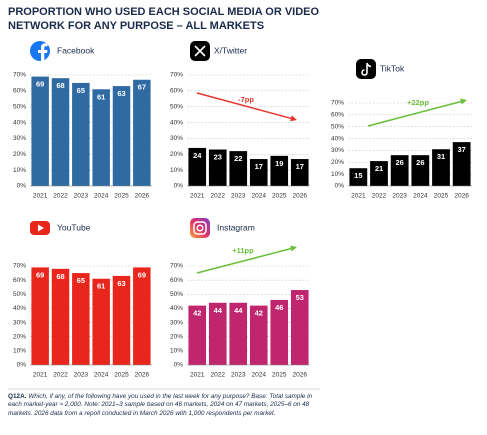  What do you see at coordinates (441, 156) in the screenshot?
I see `bar-label: 31` at bounding box center [441, 156].